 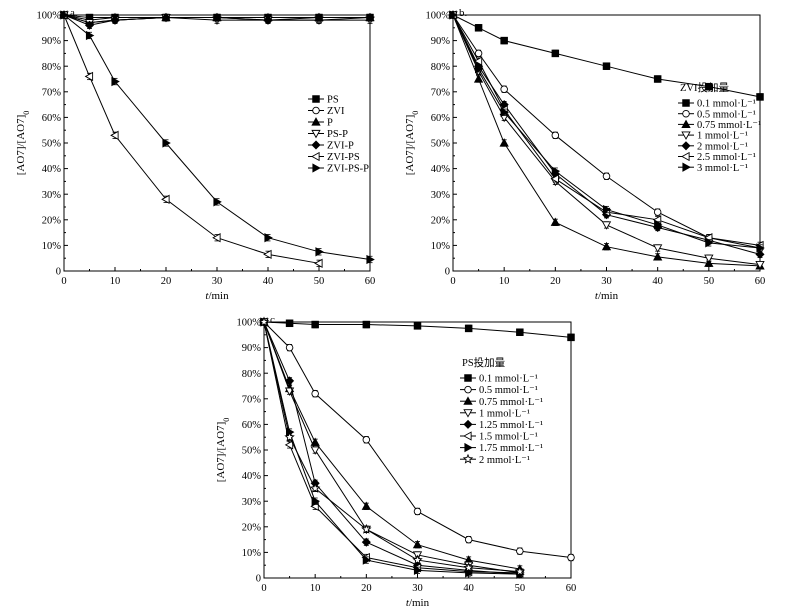 What do you see at coordinates (336, 111) in the screenshot?
I see `legend-label: ZVI` at bounding box center [336, 111].